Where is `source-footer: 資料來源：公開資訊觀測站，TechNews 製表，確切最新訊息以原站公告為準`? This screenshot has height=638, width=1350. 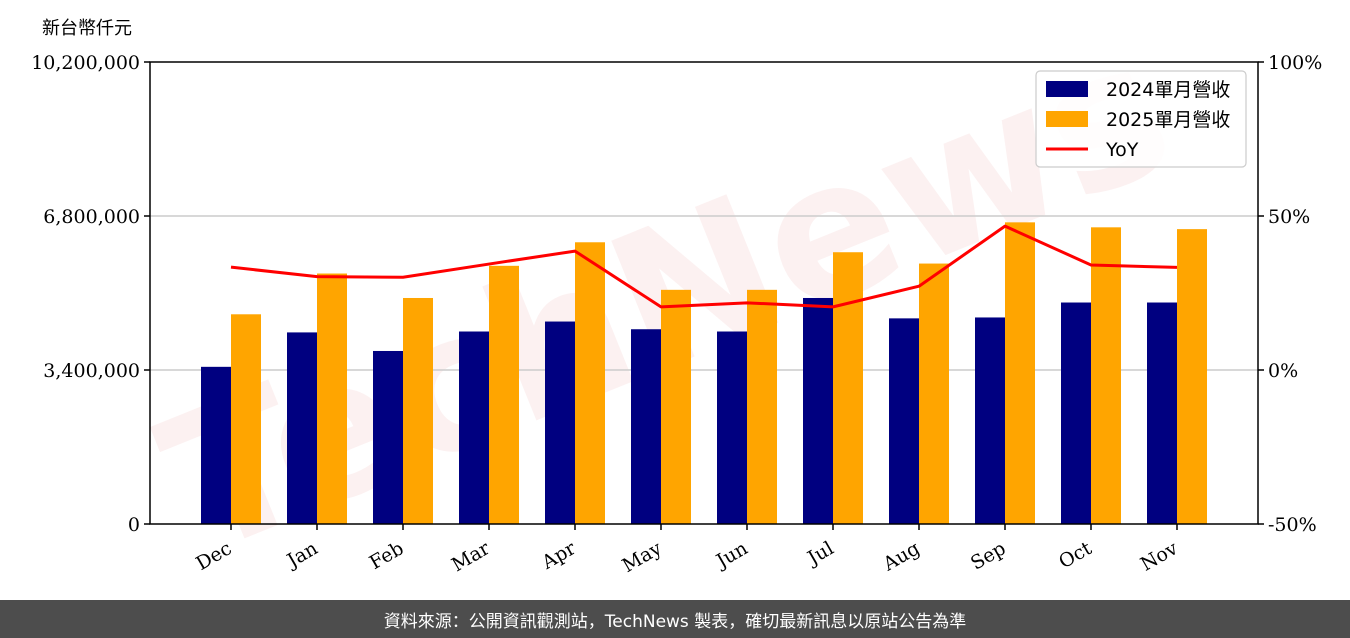 source-footer: 資料來源：公開資訊觀測站，TechNews 製表，確切最新訊息以原站公告為準 is located at coordinates (675, 619).